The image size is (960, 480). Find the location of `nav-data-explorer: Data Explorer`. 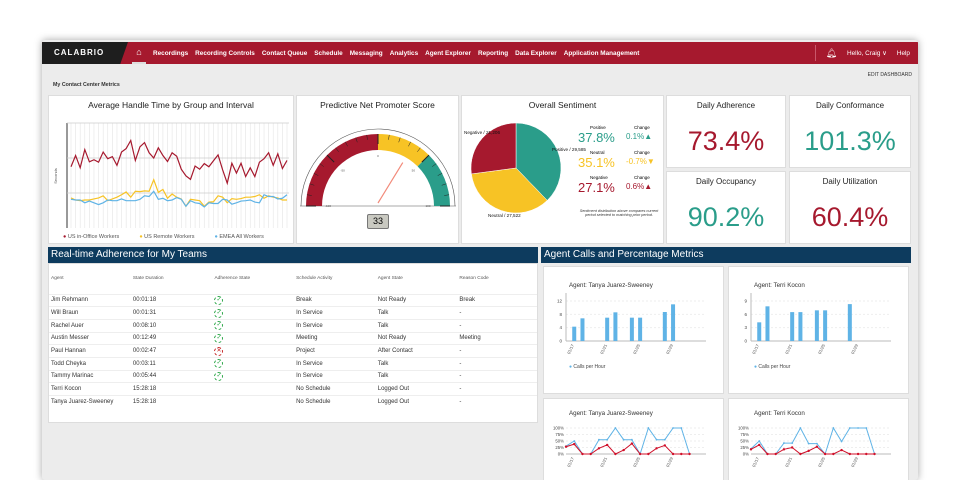

nav-data-explorer: Data Explorer is located at coordinates (536, 53).